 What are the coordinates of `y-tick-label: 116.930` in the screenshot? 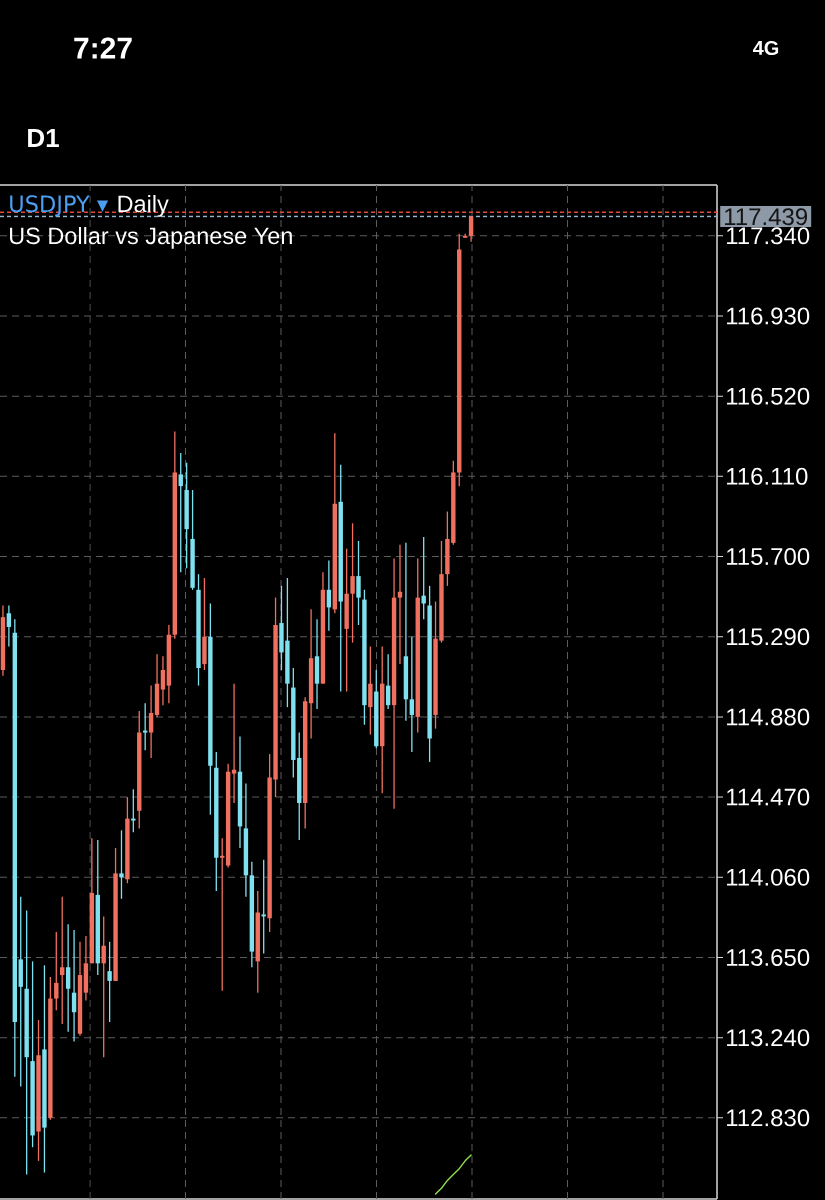 It's located at (768, 316).